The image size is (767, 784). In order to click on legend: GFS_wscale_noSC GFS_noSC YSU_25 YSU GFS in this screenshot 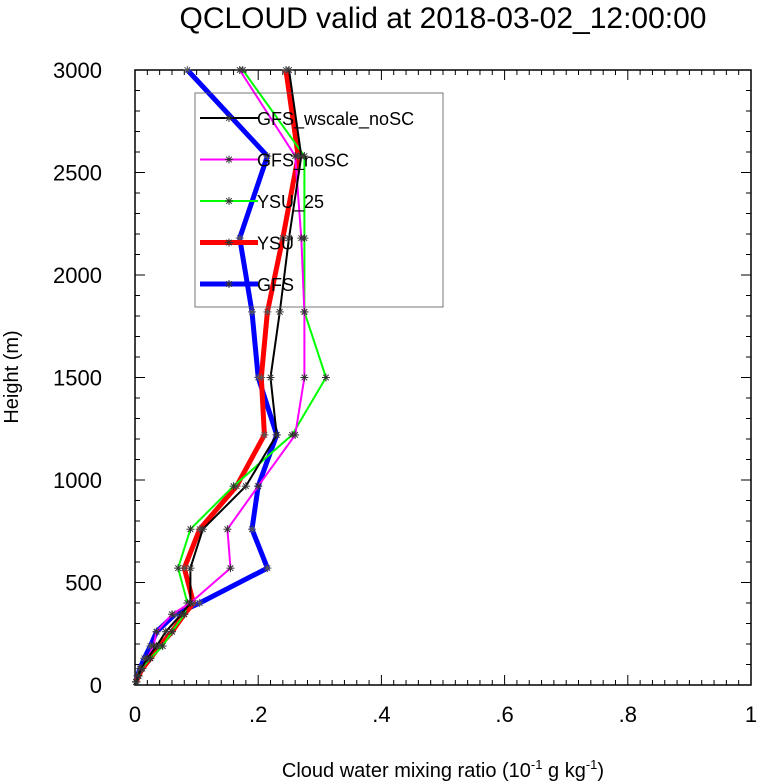, I will do `click(319, 200)`.